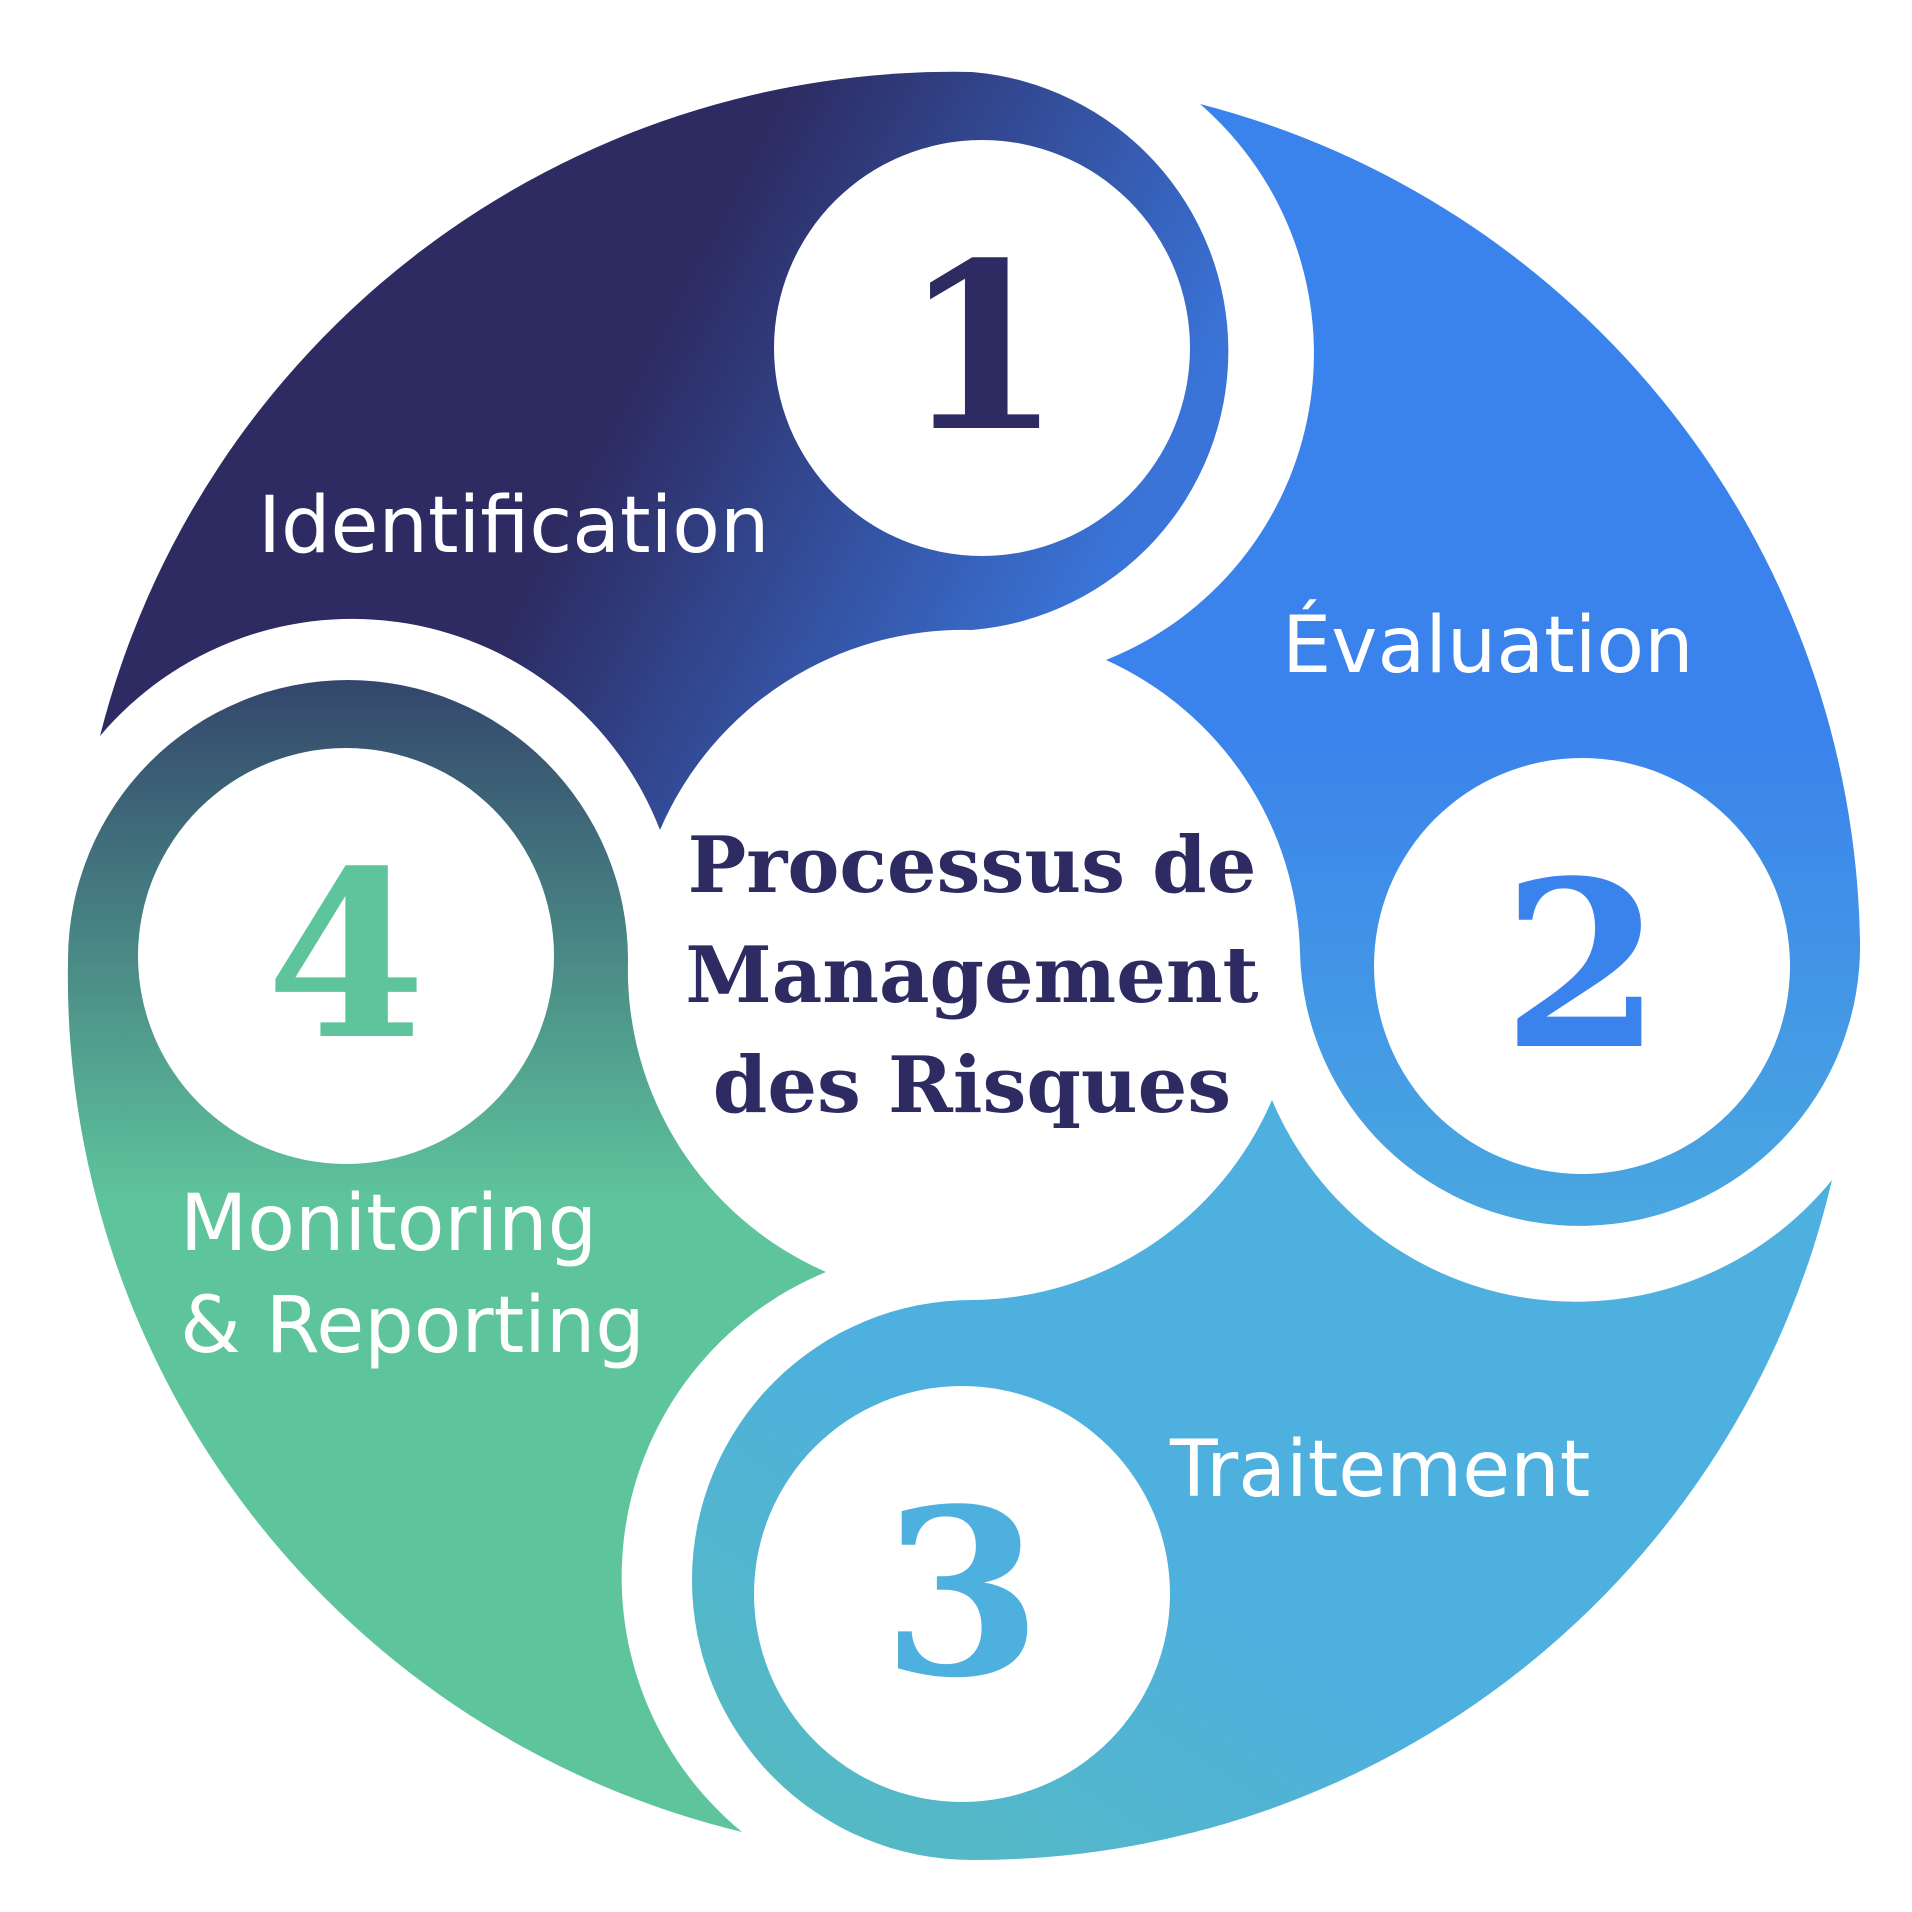  Describe the element at coordinates (412, 1275) in the screenshot. I see `step-4-label: Monitoring & Reporting` at that location.